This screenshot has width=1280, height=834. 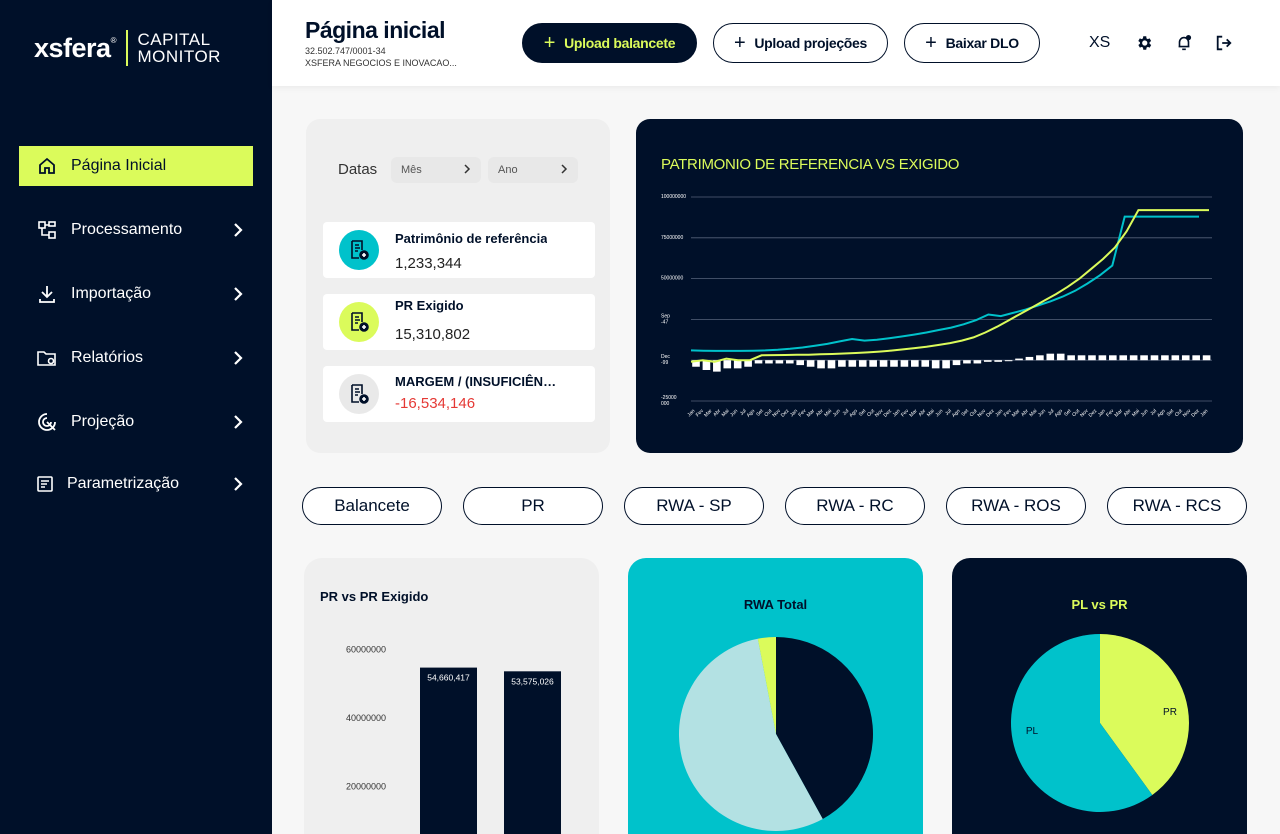 I want to click on y-tick-label: -99, so click(x=664, y=363).